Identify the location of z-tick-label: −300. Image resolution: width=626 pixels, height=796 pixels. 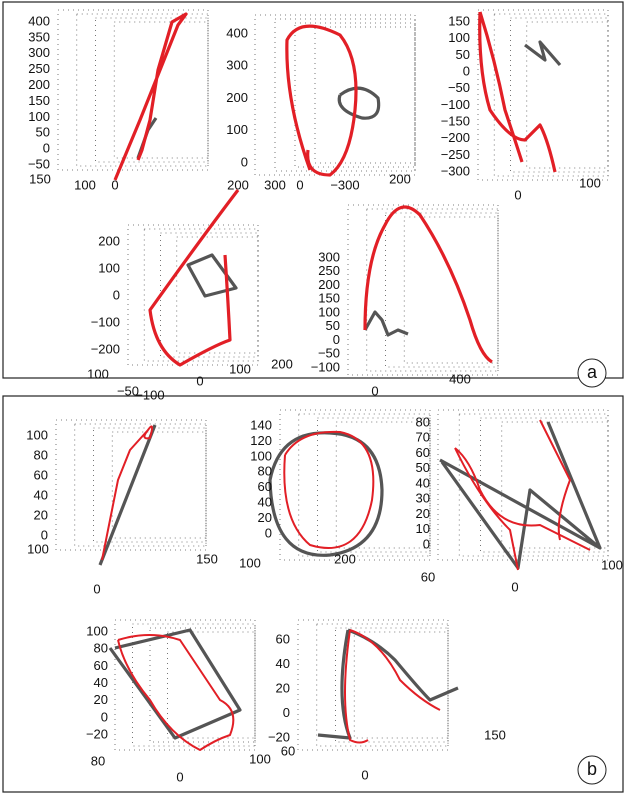
(455, 170).